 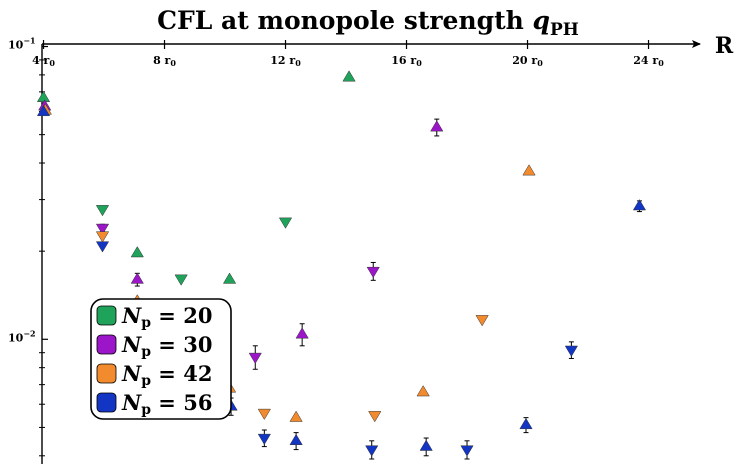 I want to click on x-tick-label: 16 r0, so click(x=406, y=61).